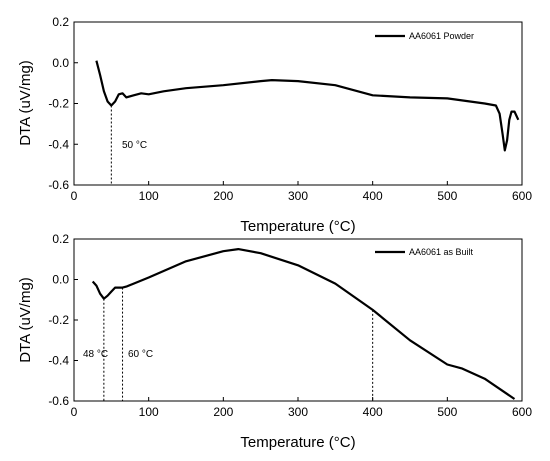 The height and width of the screenshot is (461, 550). I want to click on annotations, so click(238, 344).